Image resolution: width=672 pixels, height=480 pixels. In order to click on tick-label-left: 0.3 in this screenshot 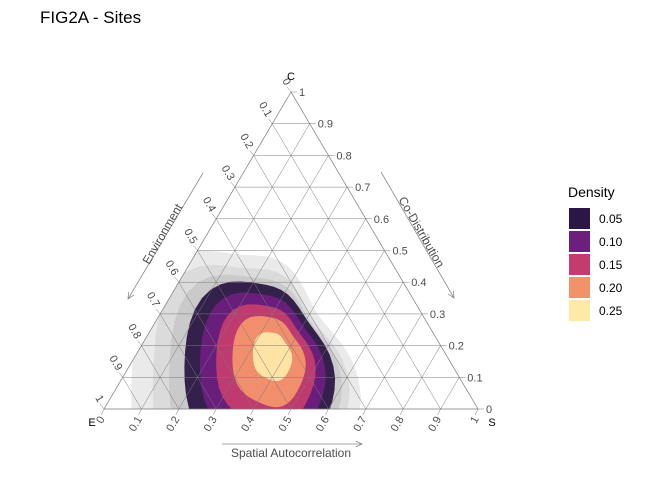, I will do `click(228, 172)`.